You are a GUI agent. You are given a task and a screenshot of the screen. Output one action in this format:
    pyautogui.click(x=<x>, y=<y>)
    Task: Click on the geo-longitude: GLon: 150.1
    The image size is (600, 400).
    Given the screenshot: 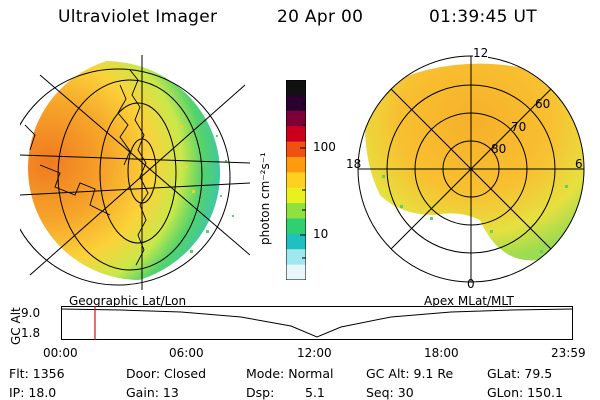 What is the action you would take?
    pyautogui.click(x=525, y=392)
    